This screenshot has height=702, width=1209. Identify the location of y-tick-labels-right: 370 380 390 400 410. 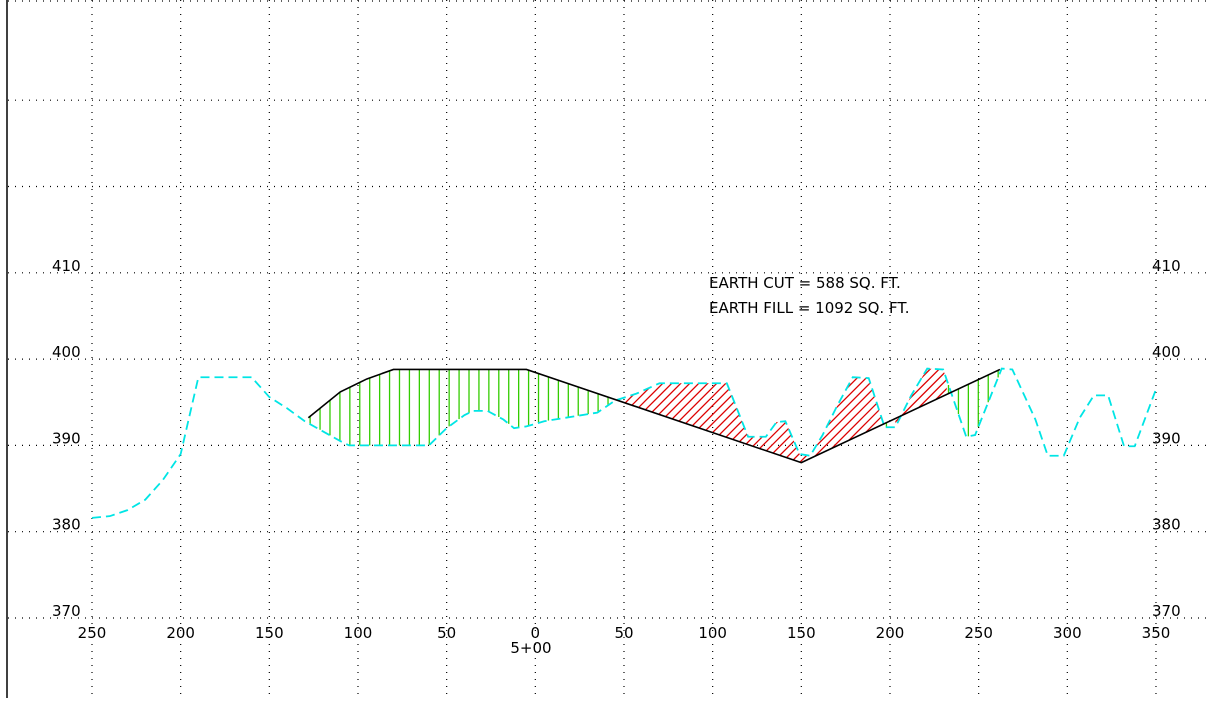
(1166, 438).